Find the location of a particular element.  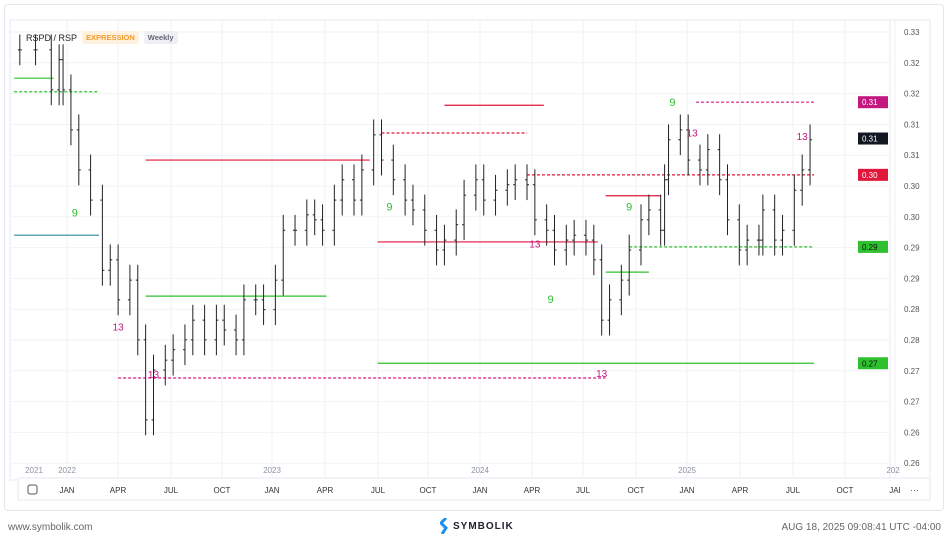

timestamp: AUG 18, 2025 09:08:41 UTC -04:00 is located at coordinates (861, 527).